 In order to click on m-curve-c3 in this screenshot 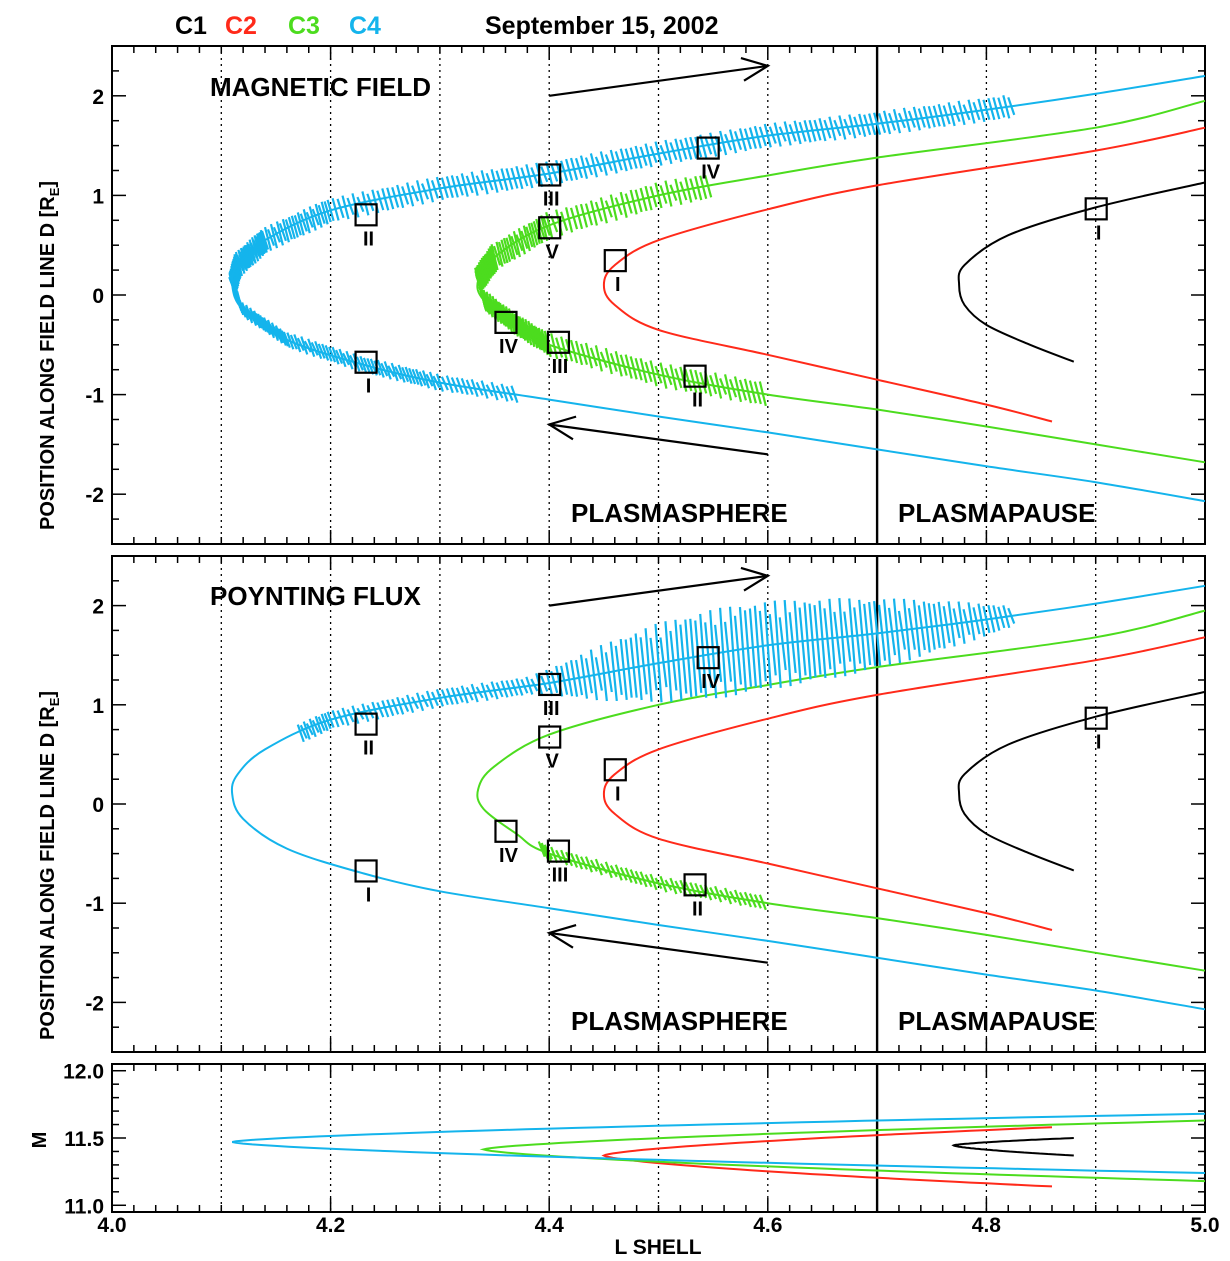, I will do `click(842, 1151)`.